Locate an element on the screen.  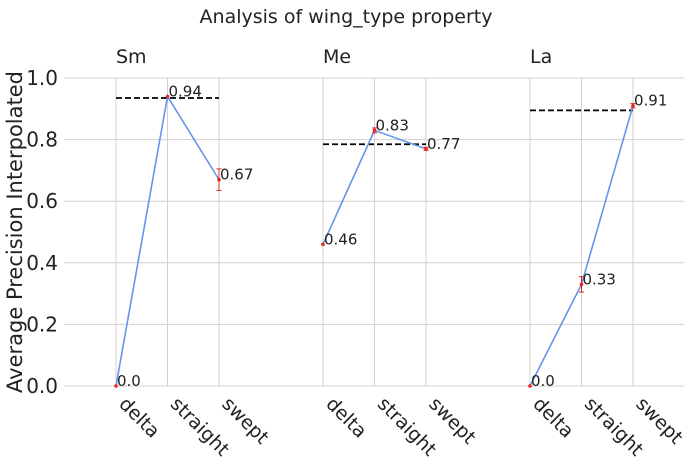
data-label: 0.46 is located at coordinates (340, 239).